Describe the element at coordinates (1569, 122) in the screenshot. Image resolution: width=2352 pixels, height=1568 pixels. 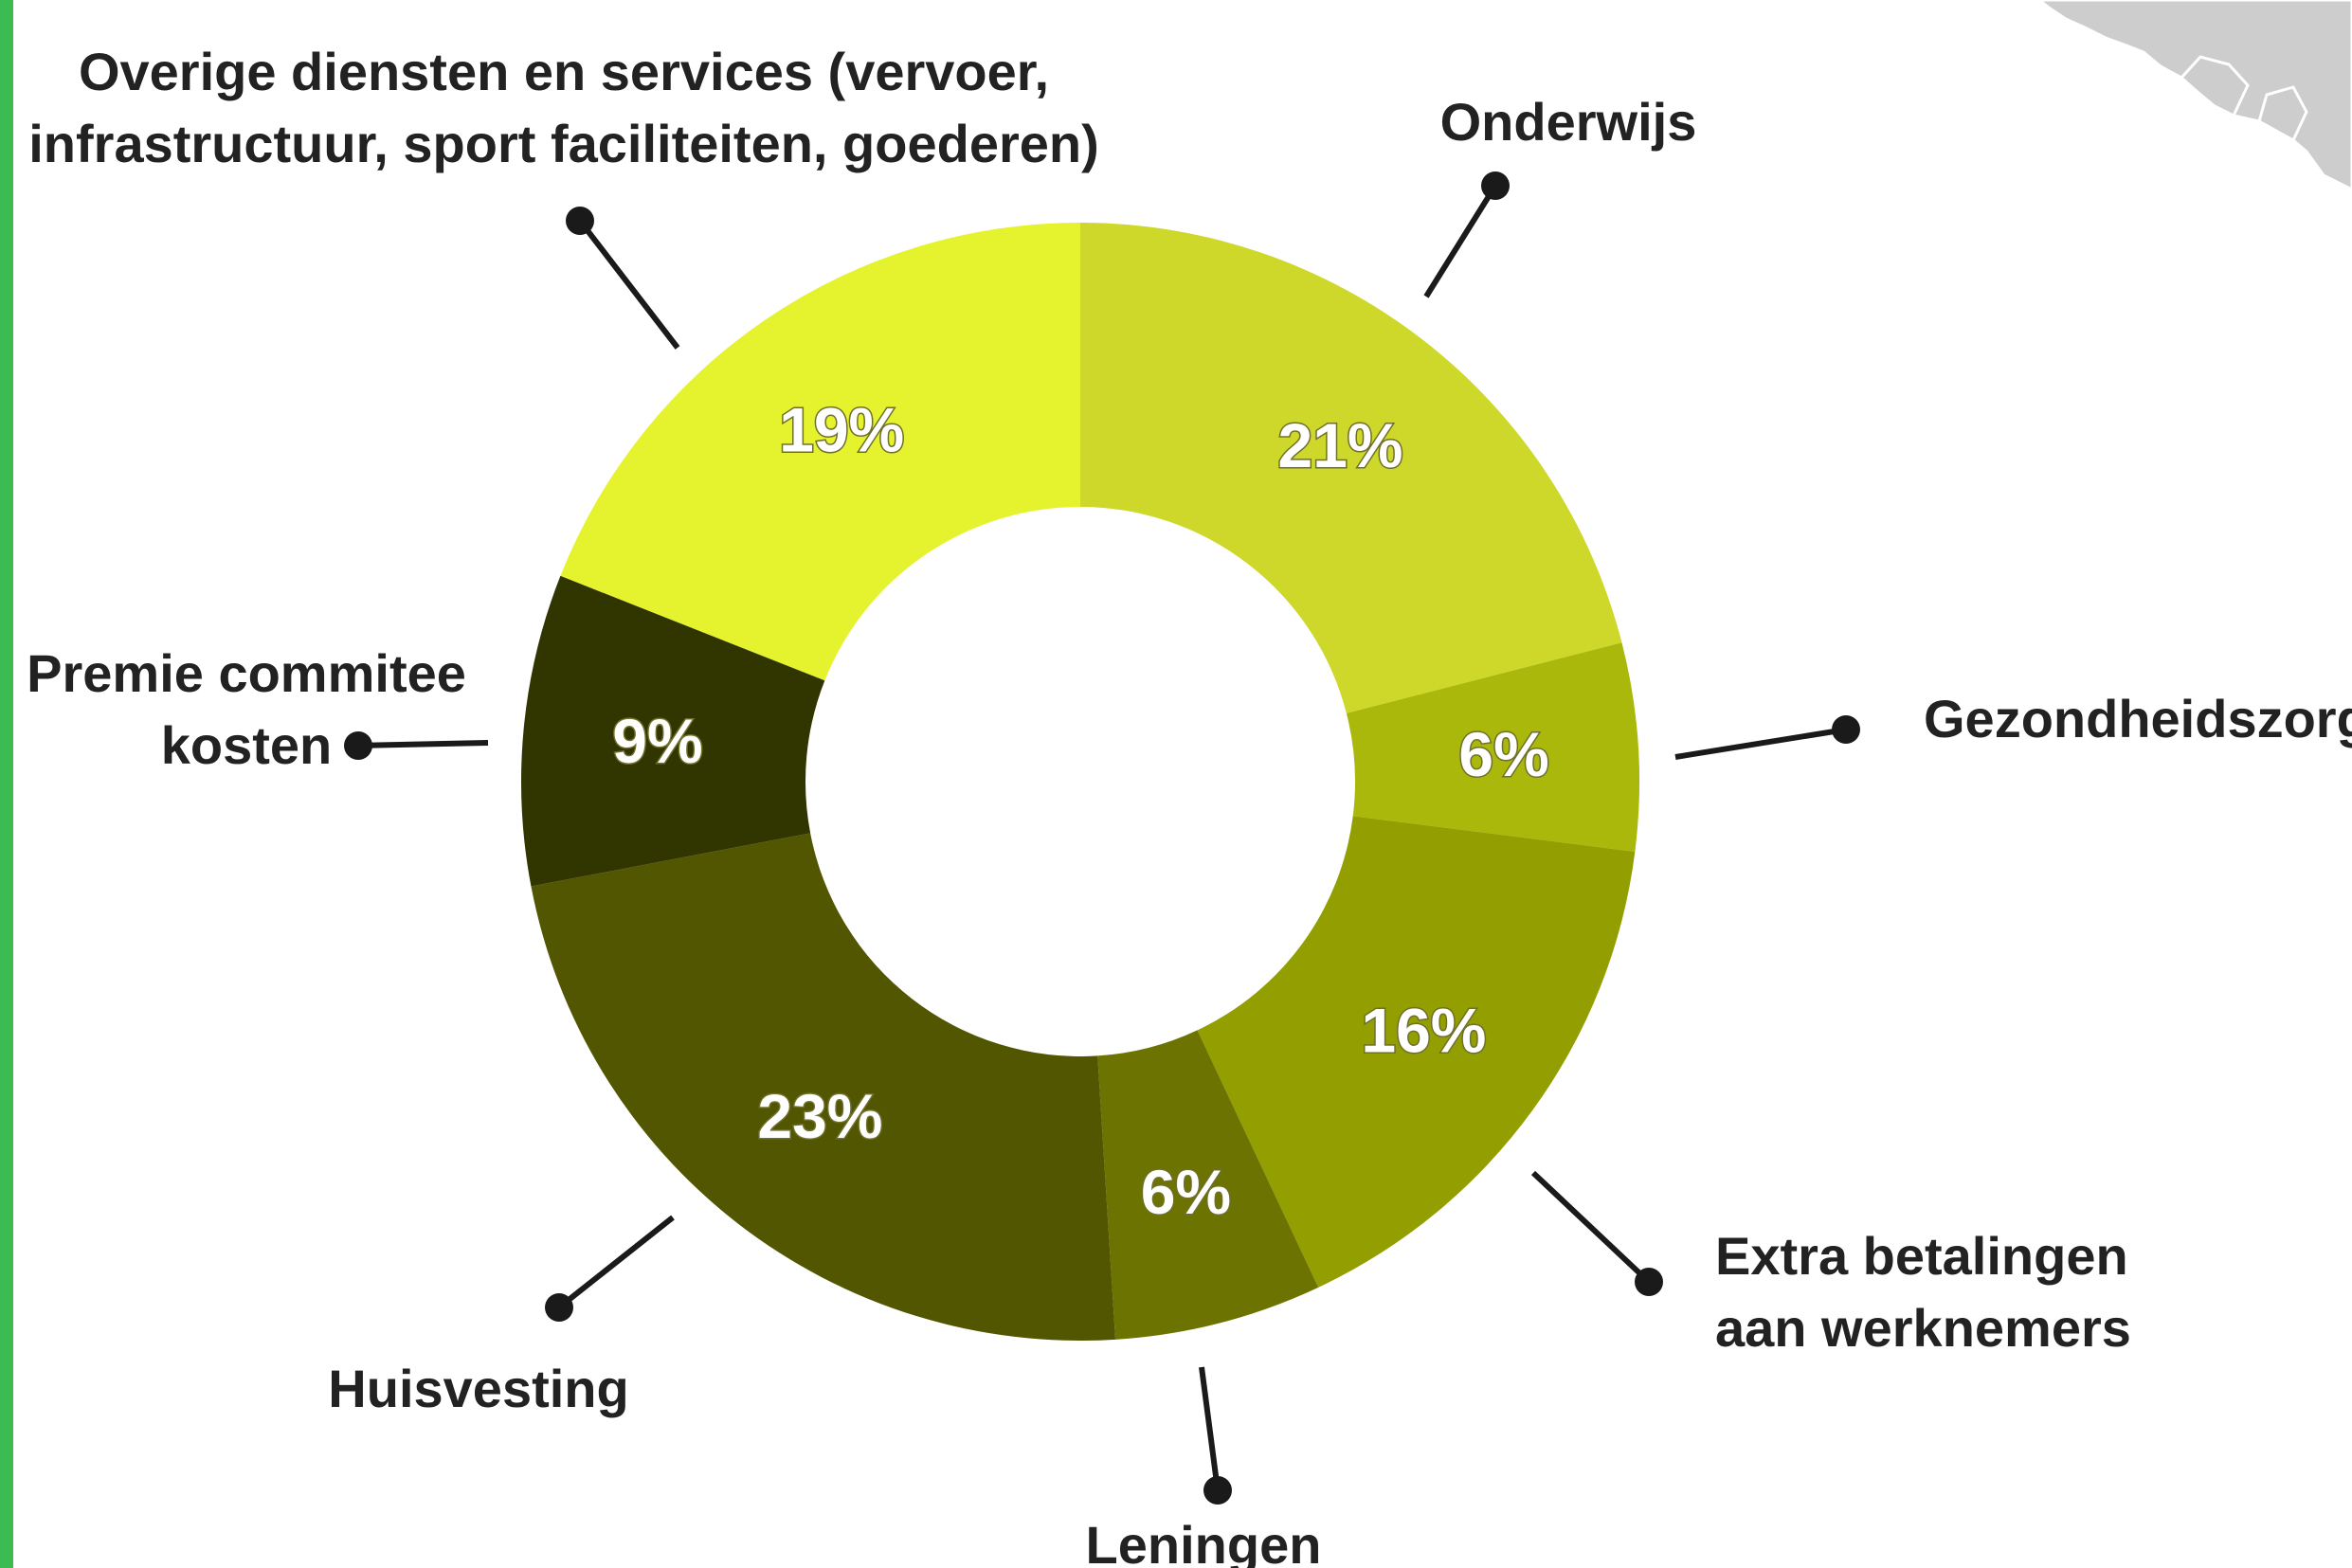
I see `category-label-onderwijs: Onderwijs` at that location.